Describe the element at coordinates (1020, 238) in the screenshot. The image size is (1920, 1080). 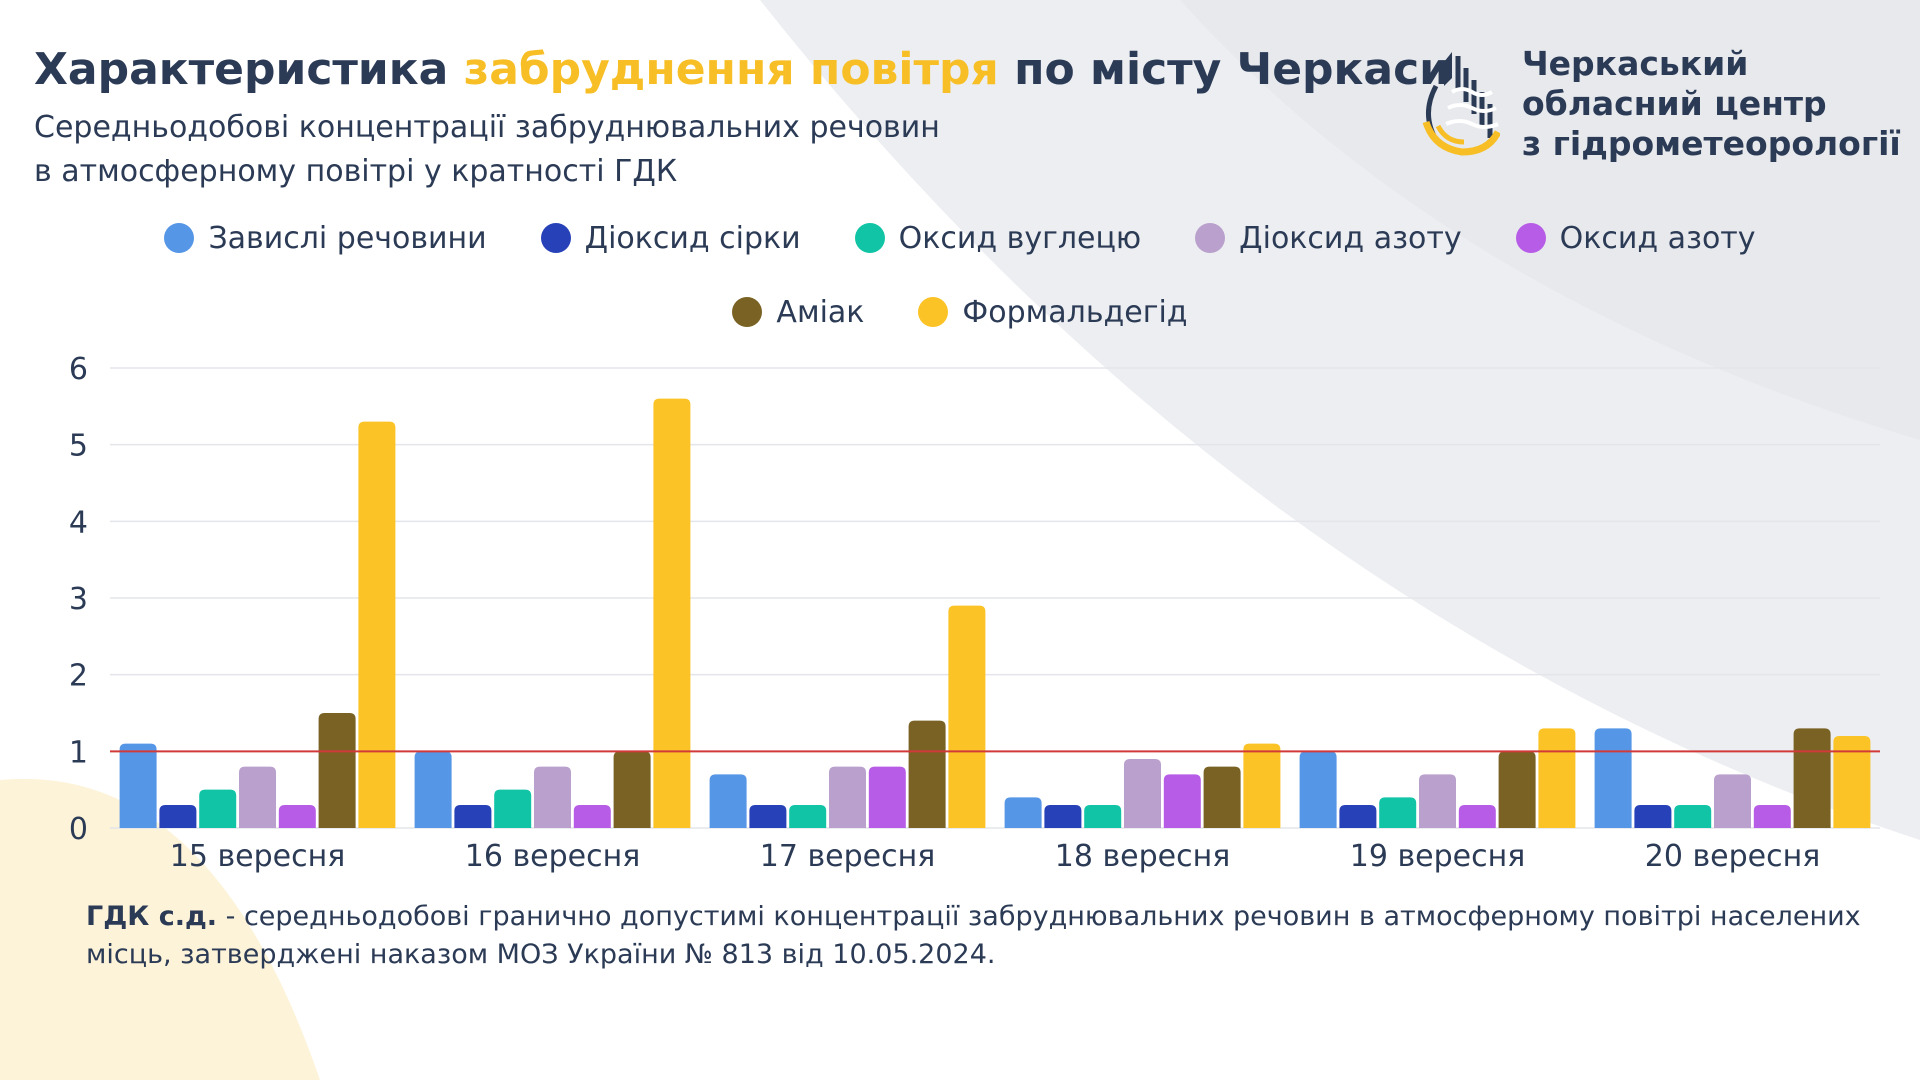
I see `legend-label: Оксид вуглецю` at that location.